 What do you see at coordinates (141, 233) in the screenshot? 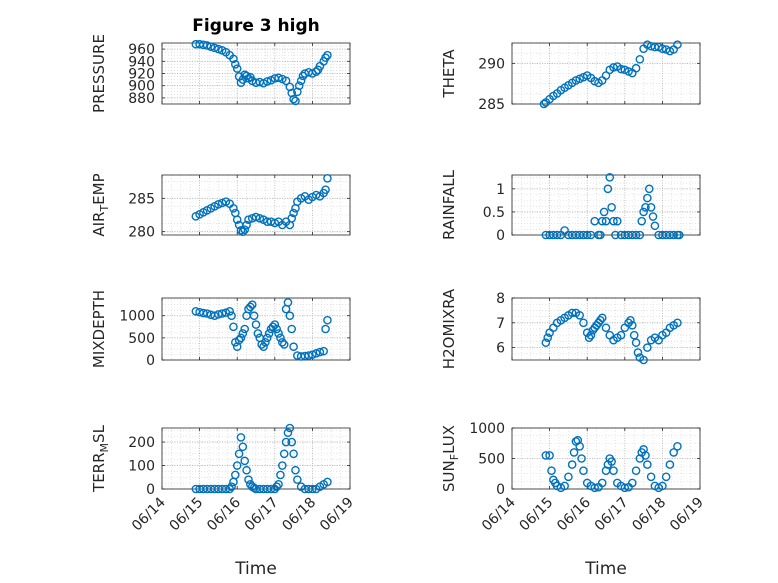
I see `y-tick-label: 280` at bounding box center [141, 233].